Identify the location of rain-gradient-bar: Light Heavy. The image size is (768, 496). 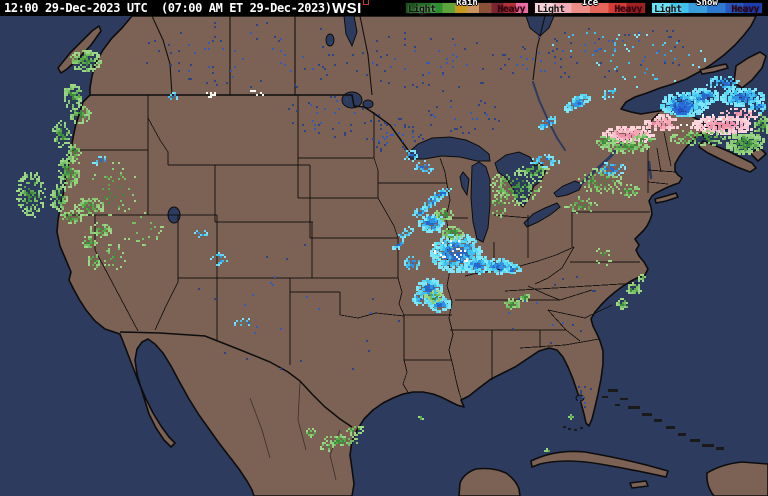
(467, 8).